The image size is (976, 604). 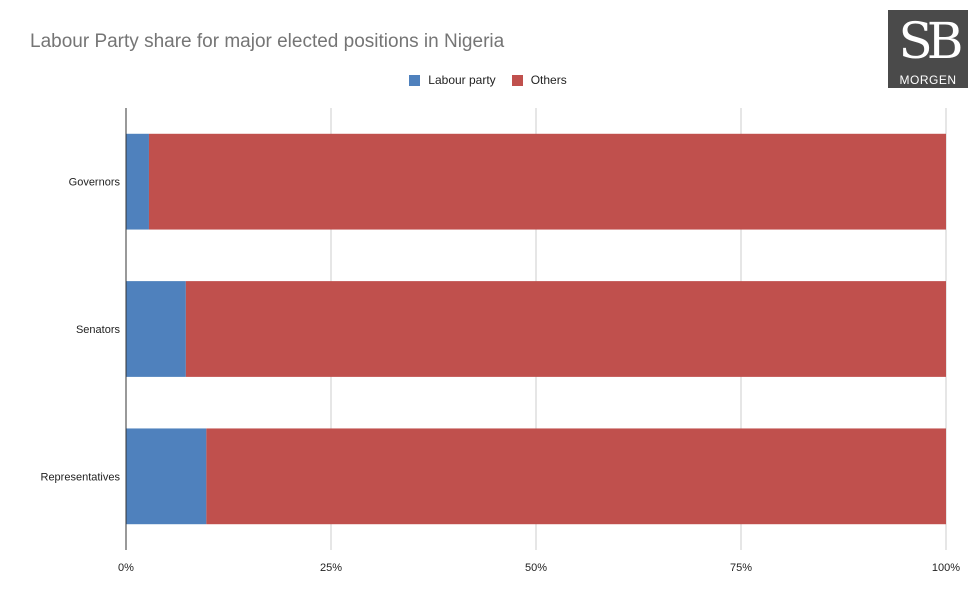 I want to click on legend-swatch-others, so click(x=517, y=80).